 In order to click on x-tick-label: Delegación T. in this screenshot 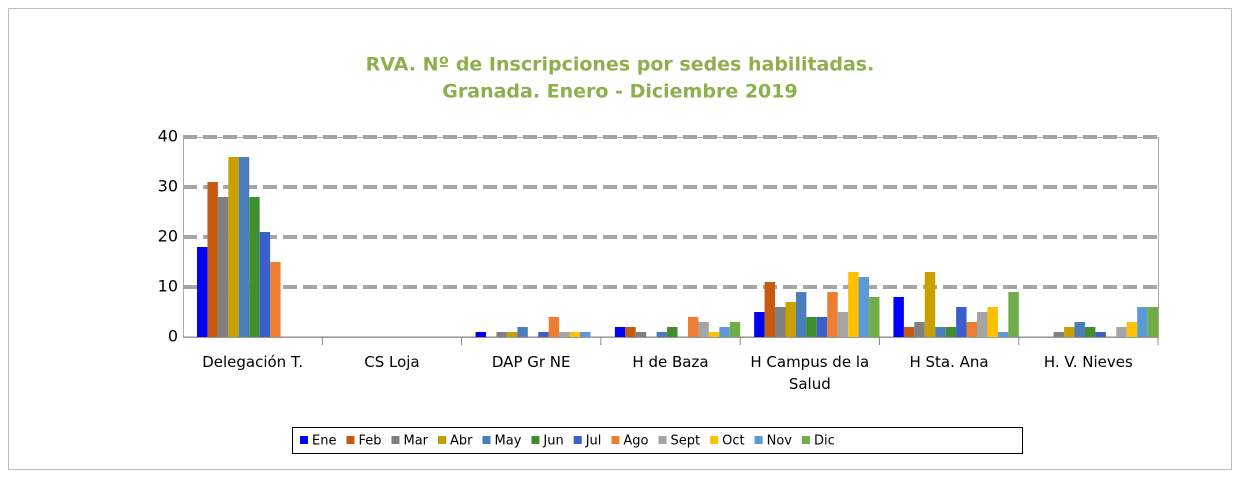, I will do `click(253, 362)`.